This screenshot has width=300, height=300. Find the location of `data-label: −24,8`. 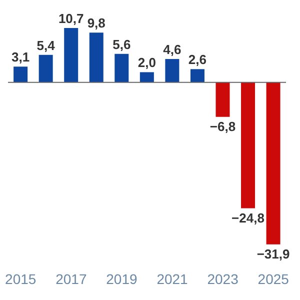

data-label: −24,8 is located at coordinates (248, 218).